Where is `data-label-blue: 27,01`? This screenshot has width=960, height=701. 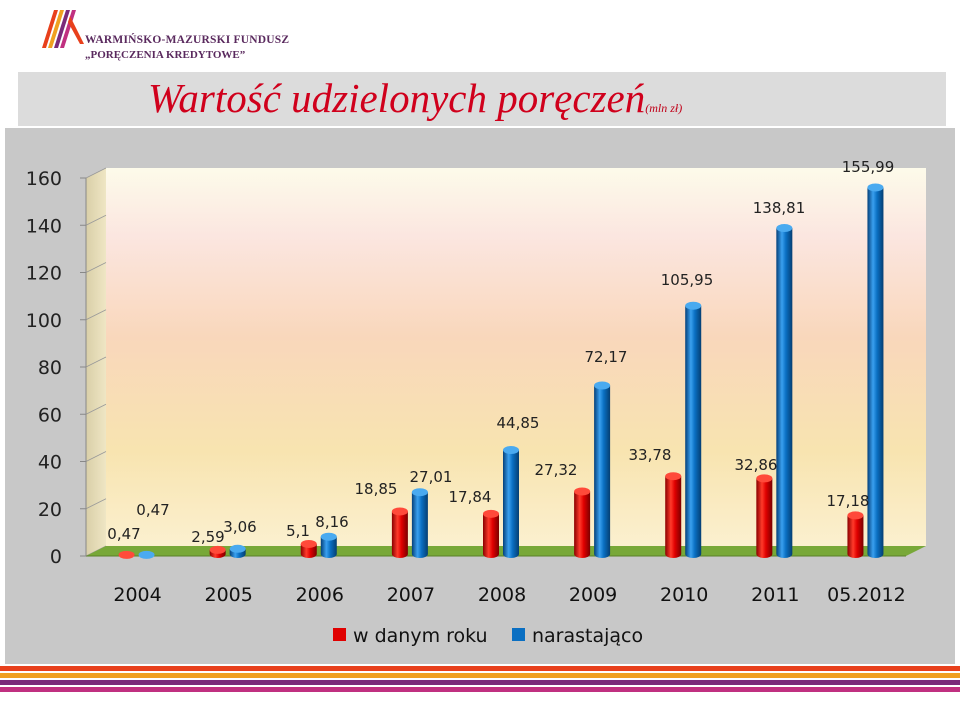
data-label-blue: 27,01 is located at coordinates (431, 477).